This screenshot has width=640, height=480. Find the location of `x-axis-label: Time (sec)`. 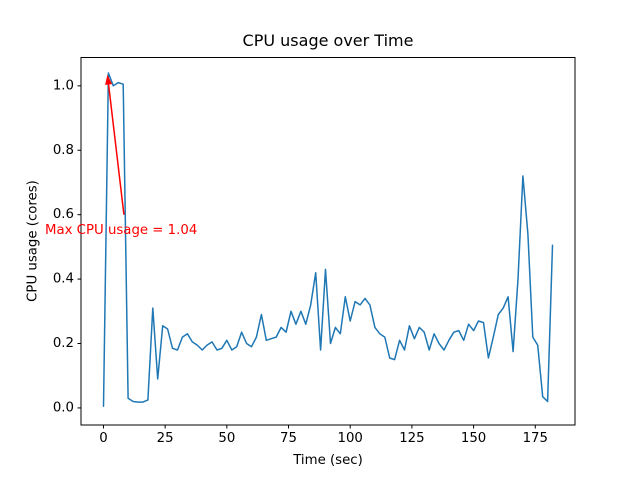

x-axis-label: Time (sec) is located at coordinates (328, 460).